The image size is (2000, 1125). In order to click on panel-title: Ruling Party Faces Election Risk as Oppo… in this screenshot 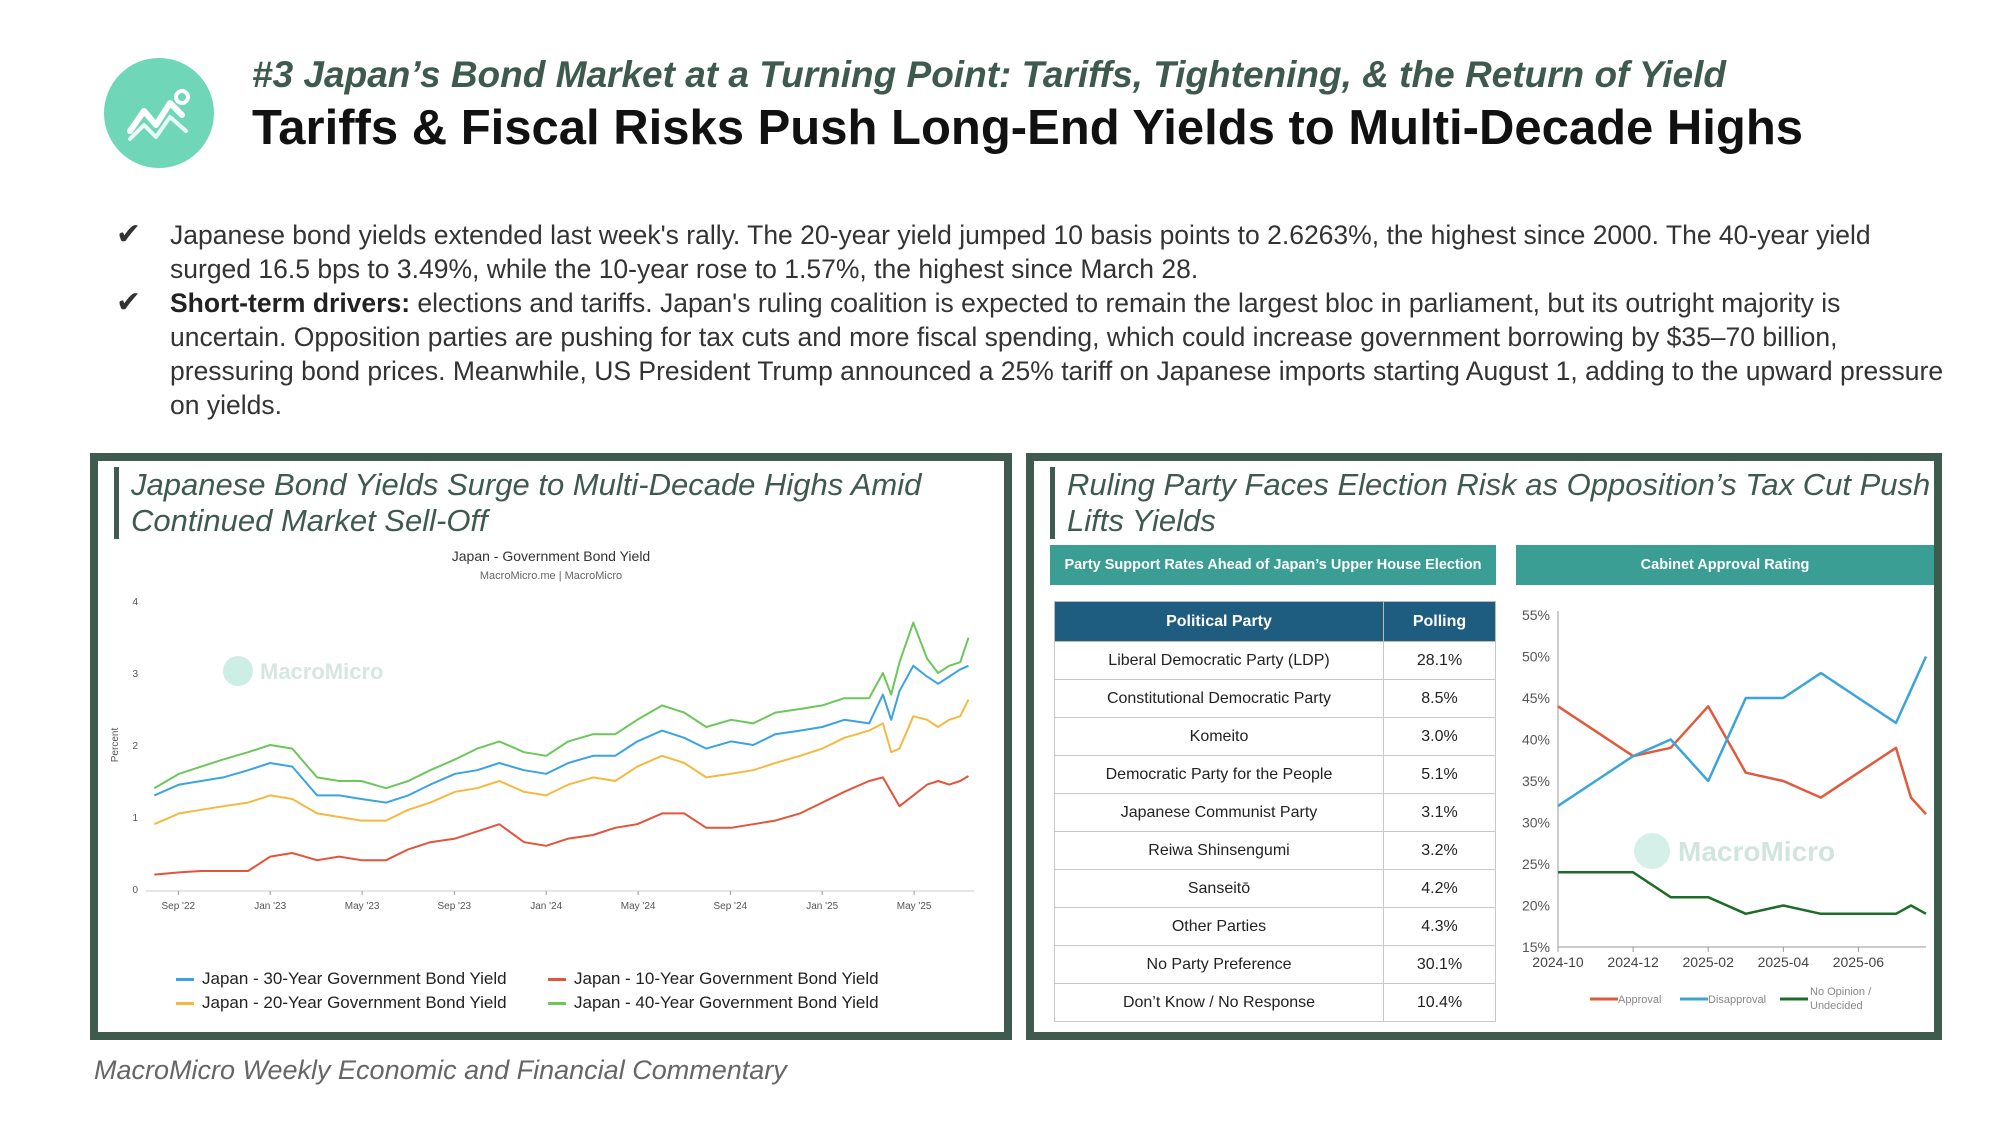, I will do `click(1492, 503)`.